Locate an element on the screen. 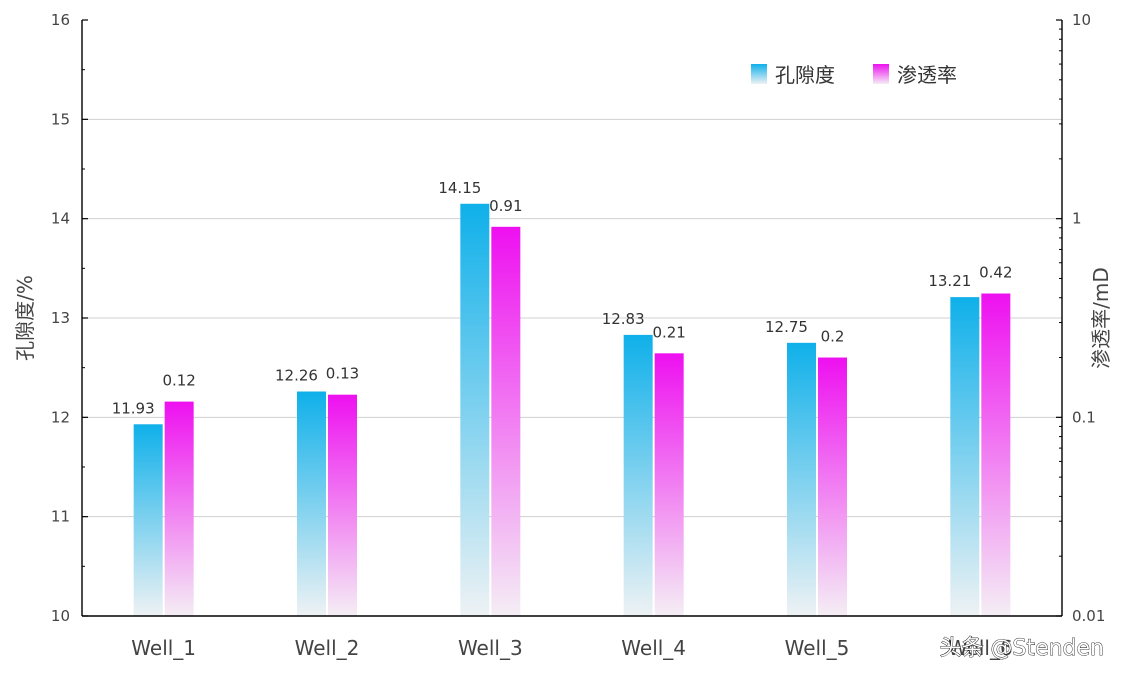 Image resolution: width=1124 pixels, height=679 pixels. data-label-porosity: 11.93 is located at coordinates (133, 408).